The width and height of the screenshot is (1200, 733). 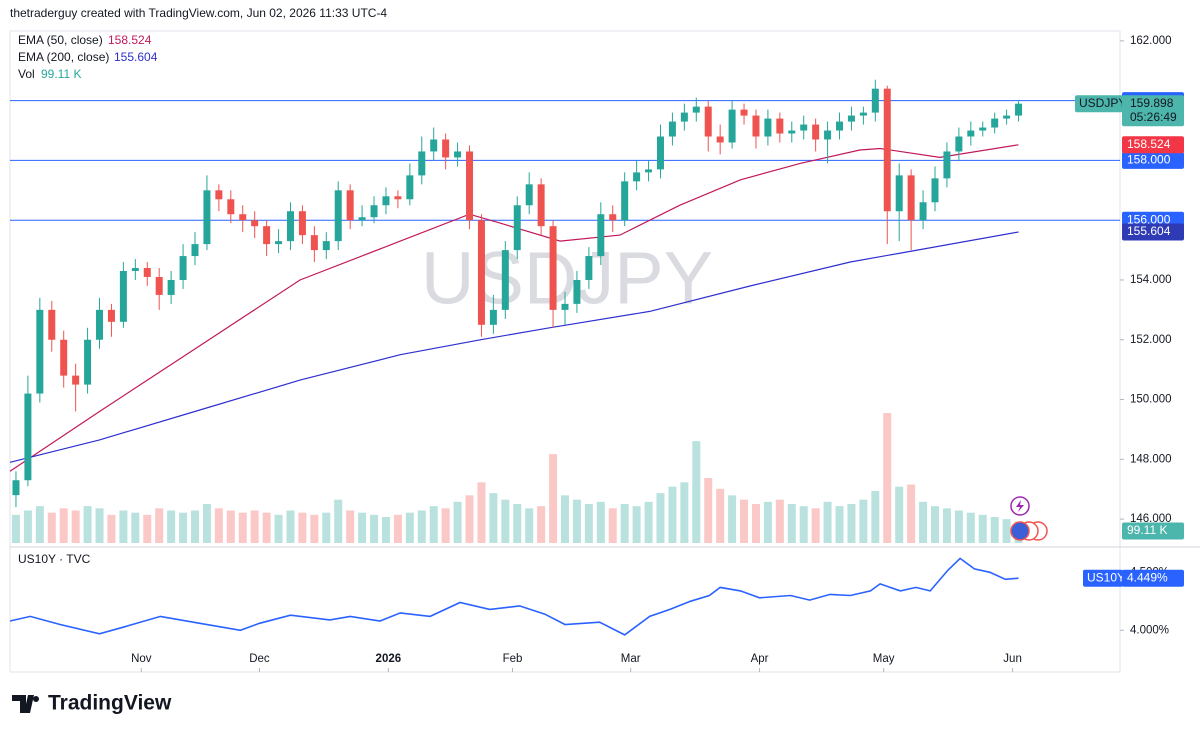 I want to click on last-price-box, so click(x=1153, y=111).